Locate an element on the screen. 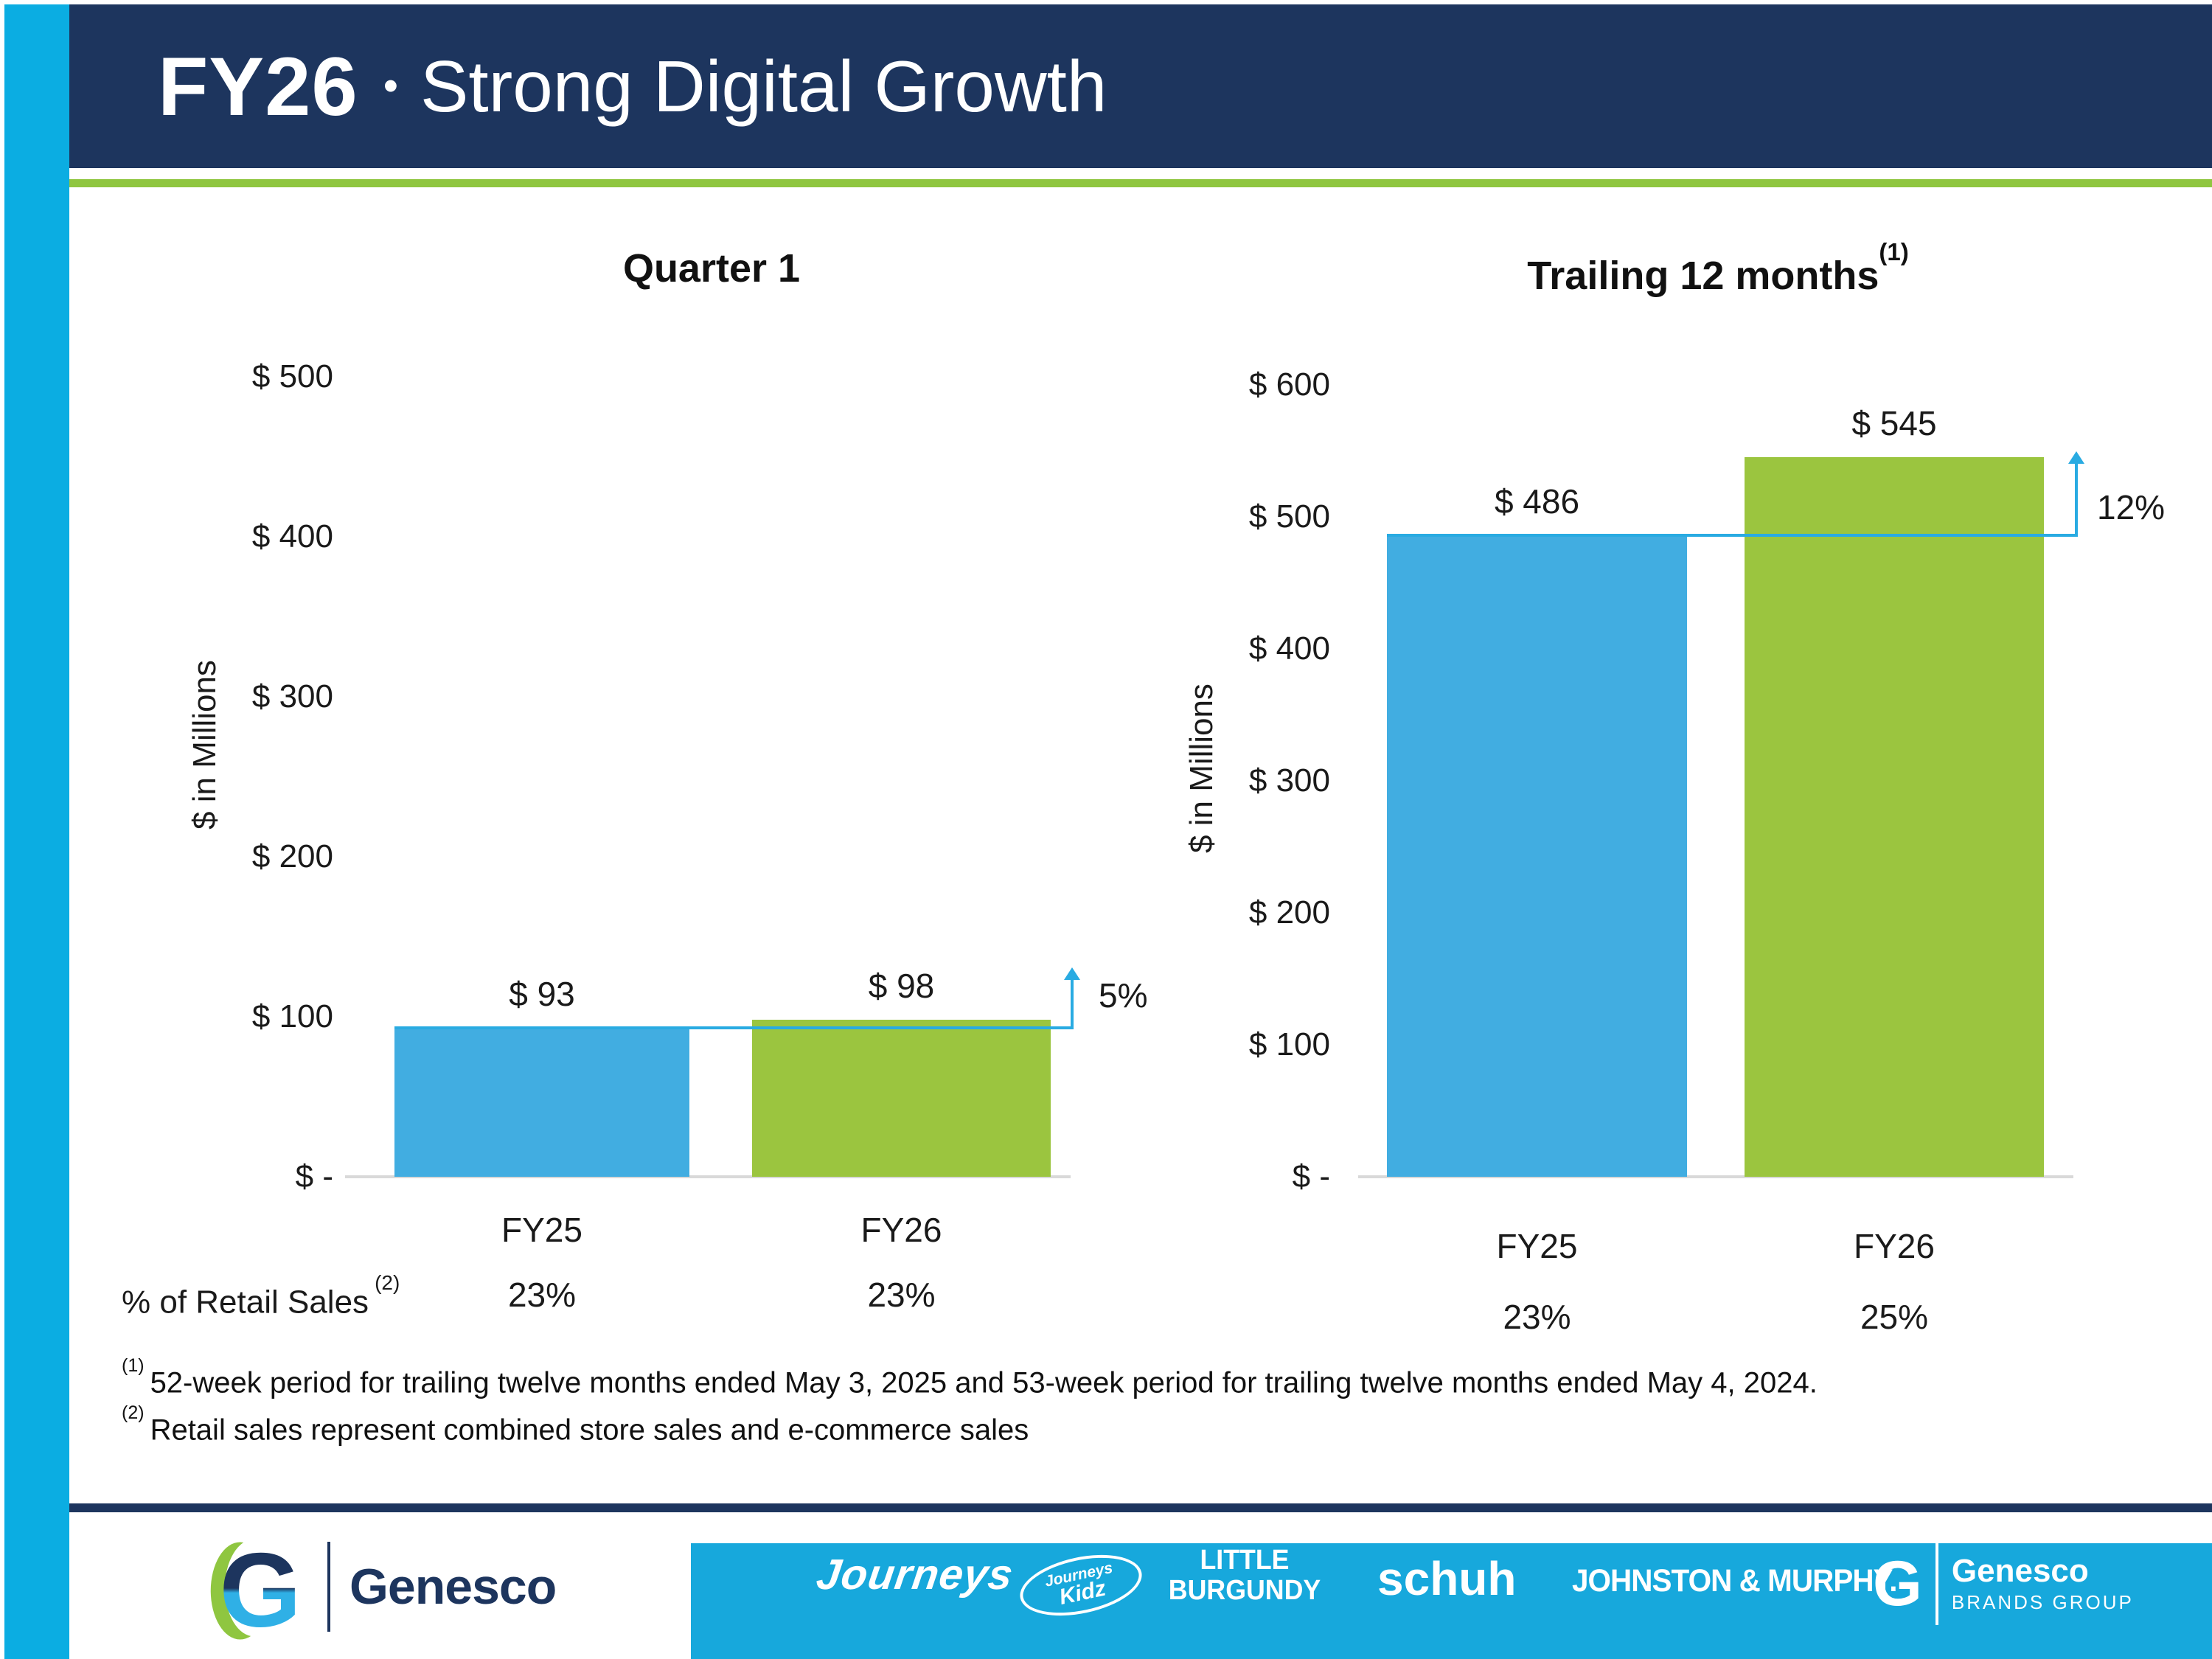 The image size is (2212, 1659). little-burgundy-logo: LITTLE BURGUNDY is located at coordinates (1244, 1575).